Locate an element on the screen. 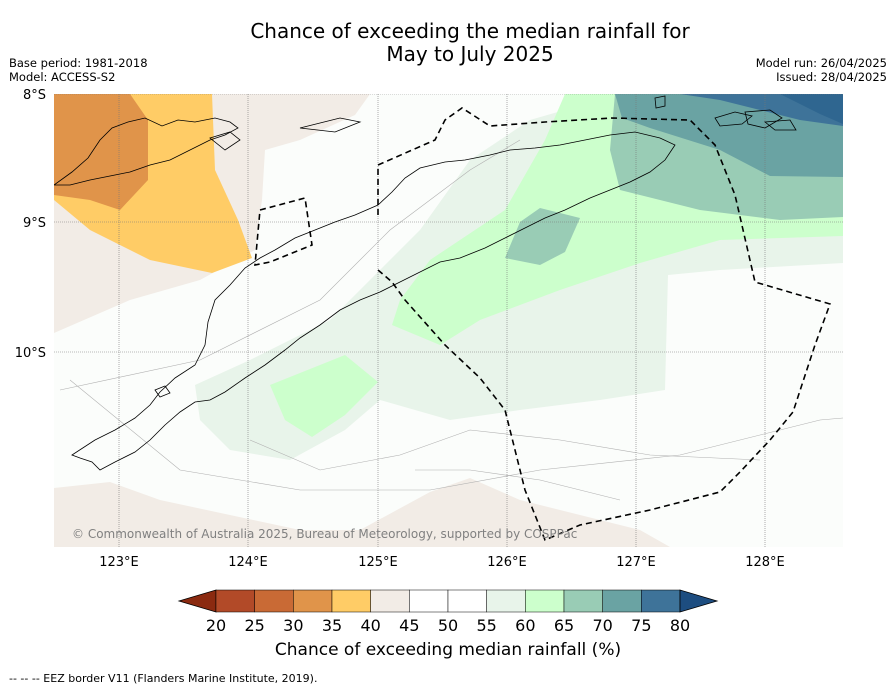  colorbar-tick-label: 70 is located at coordinates (602, 625).